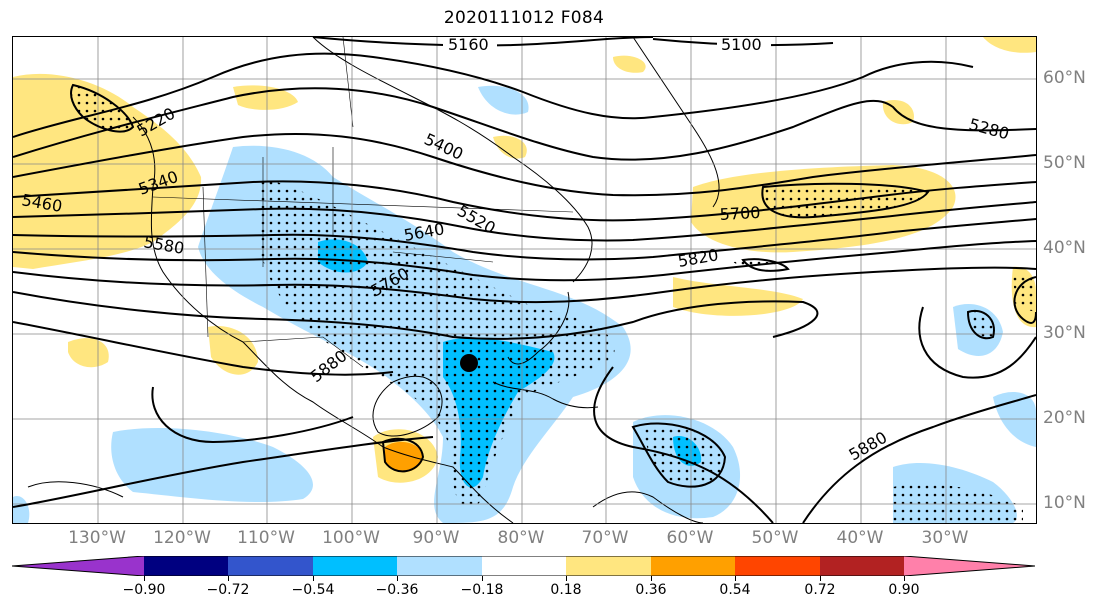  Describe the element at coordinates (436, 538) in the screenshot. I see `lon-label: 90°W` at that location.